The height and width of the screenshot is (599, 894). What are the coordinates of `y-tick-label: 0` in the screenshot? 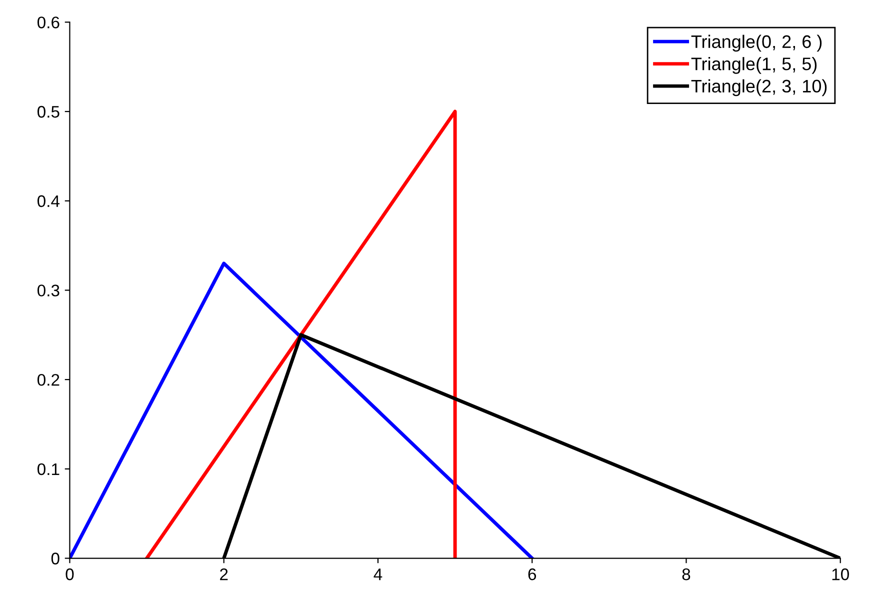 It's located at (55, 558).